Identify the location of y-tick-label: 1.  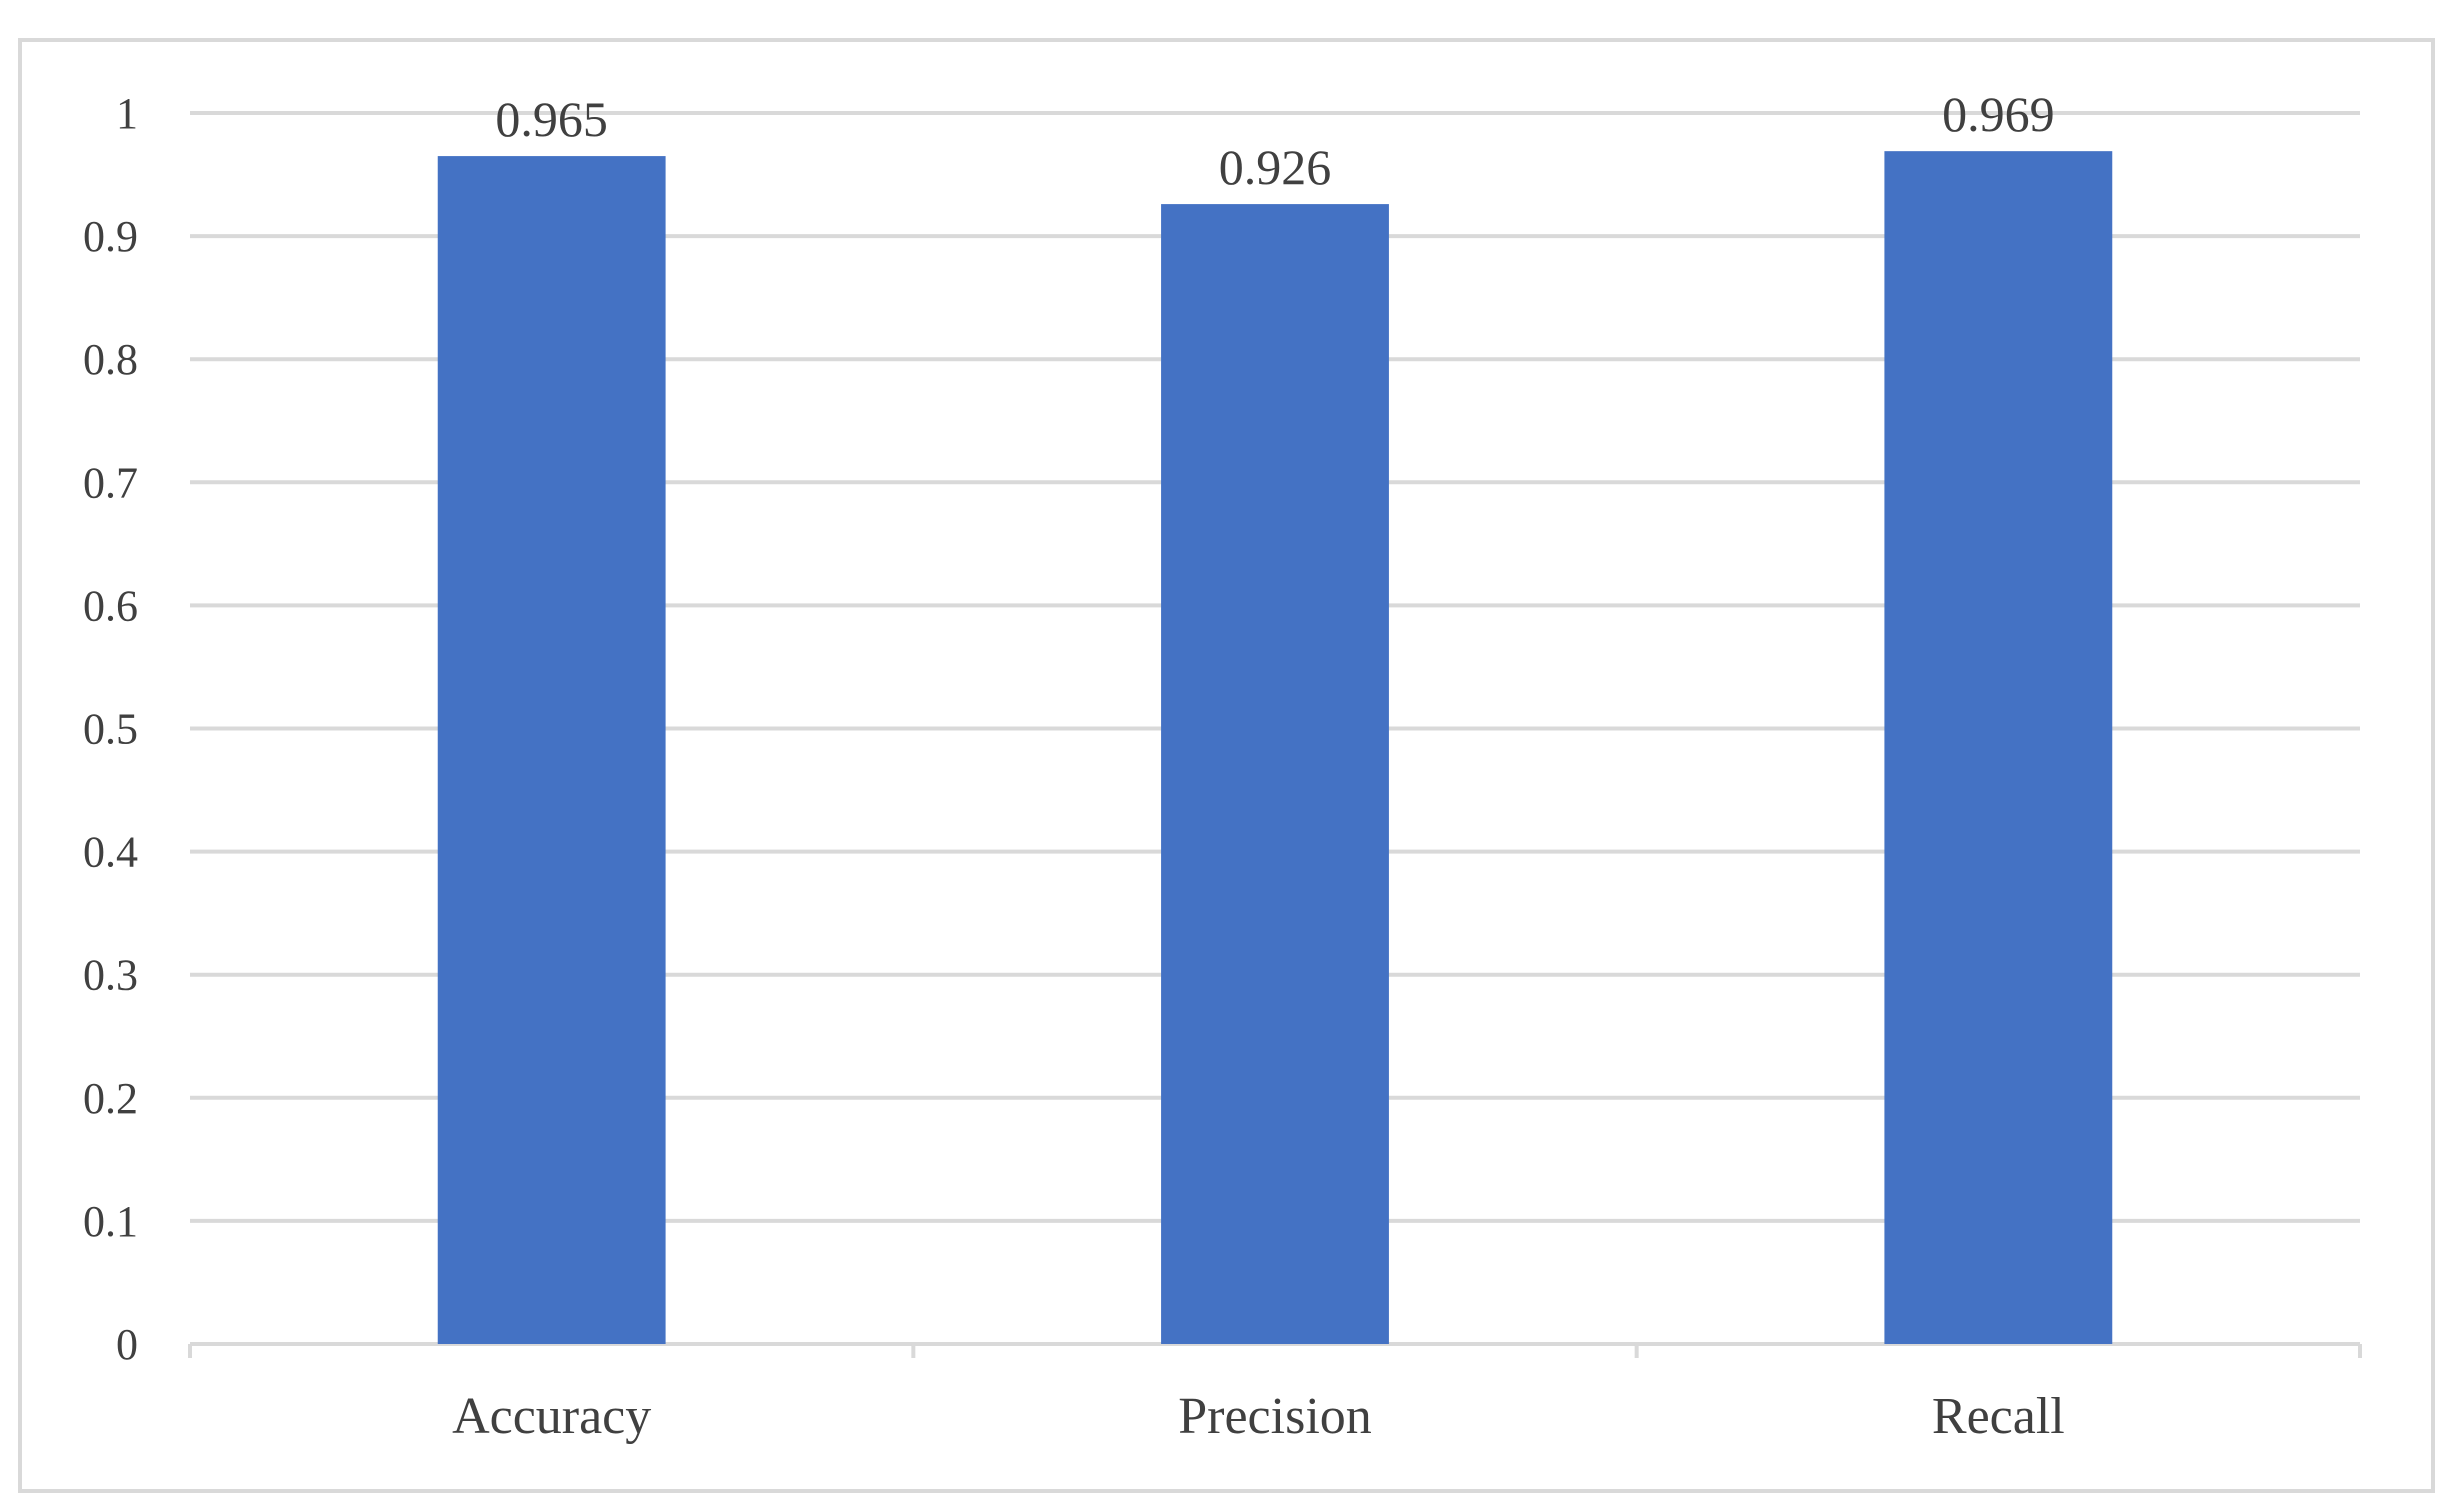
(127, 113).